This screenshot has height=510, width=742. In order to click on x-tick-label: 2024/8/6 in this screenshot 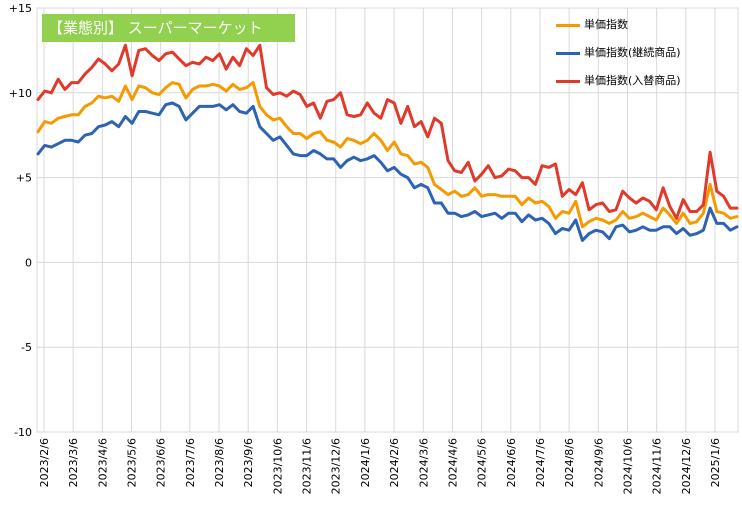, I will do `click(569, 462)`.